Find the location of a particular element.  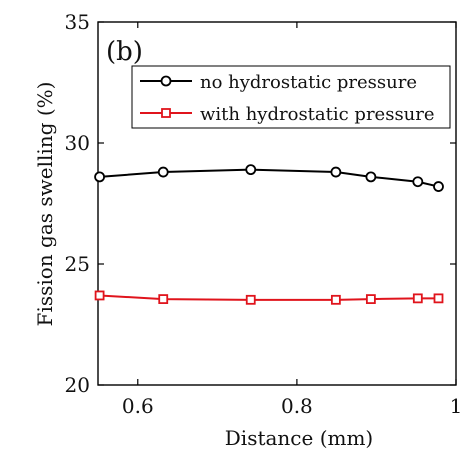

y-tick-label: 35 is located at coordinates (77, 22).